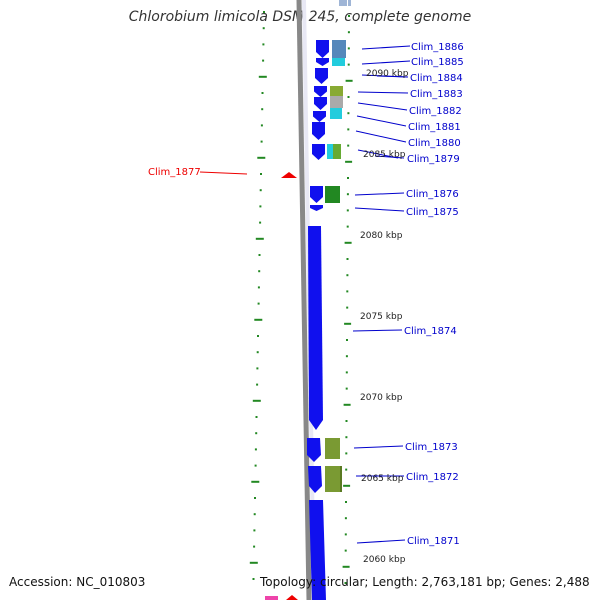 This screenshot has width=600, height=600. I want to click on gene-label-clim-1874: Clim_1874, so click(430, 331).